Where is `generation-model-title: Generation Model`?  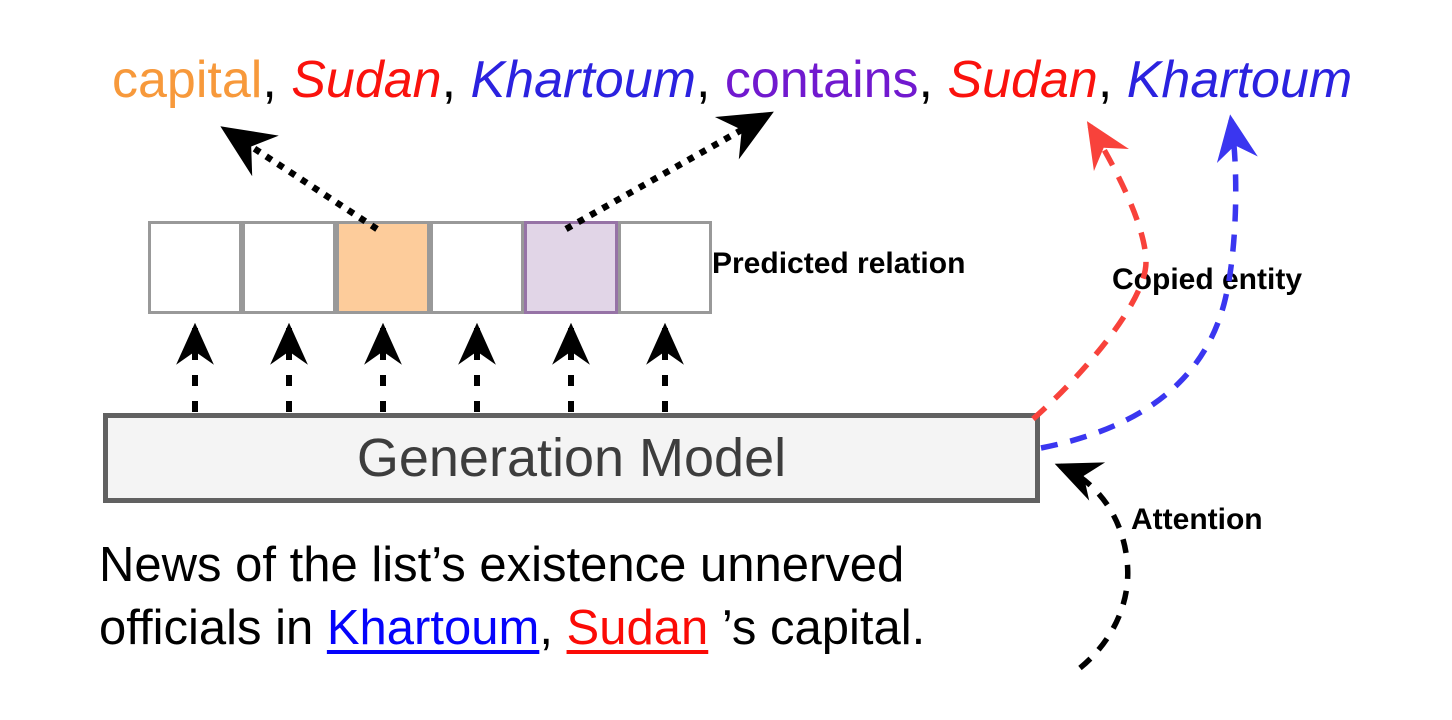 generation-model-title: Generation Model is located at coordinates (571, 458).